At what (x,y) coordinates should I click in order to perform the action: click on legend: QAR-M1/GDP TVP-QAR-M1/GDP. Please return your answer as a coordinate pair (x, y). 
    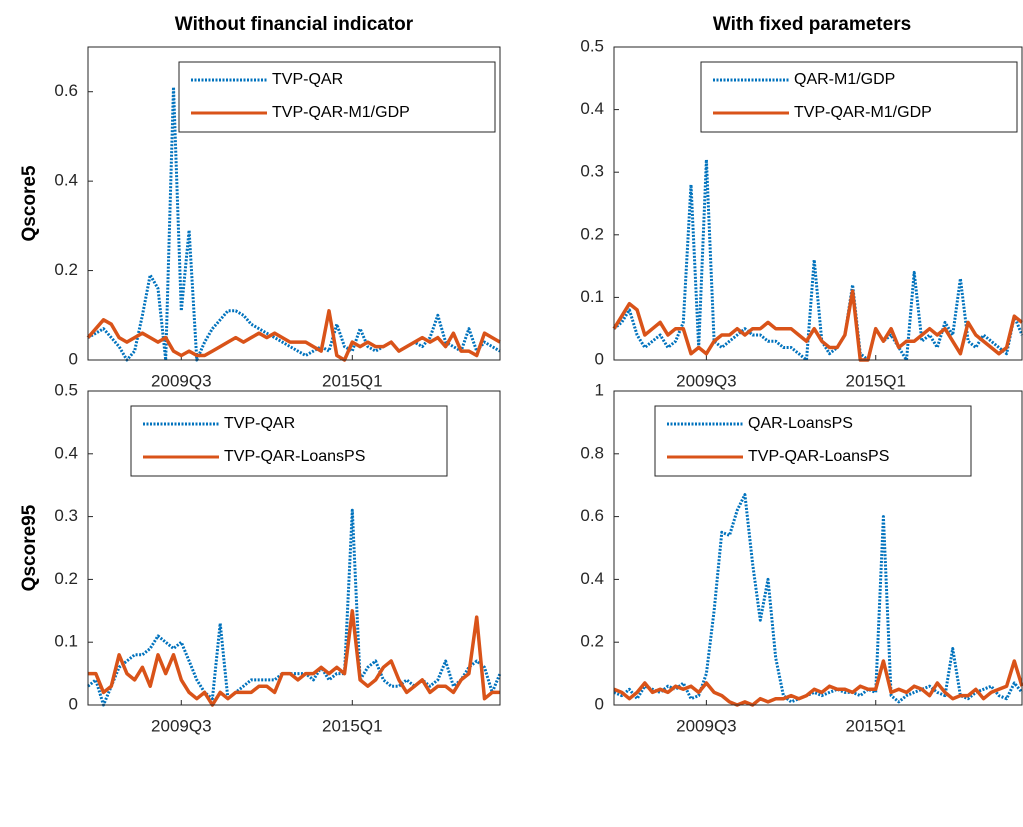
    Looking at the image, I should click on (859, 97).